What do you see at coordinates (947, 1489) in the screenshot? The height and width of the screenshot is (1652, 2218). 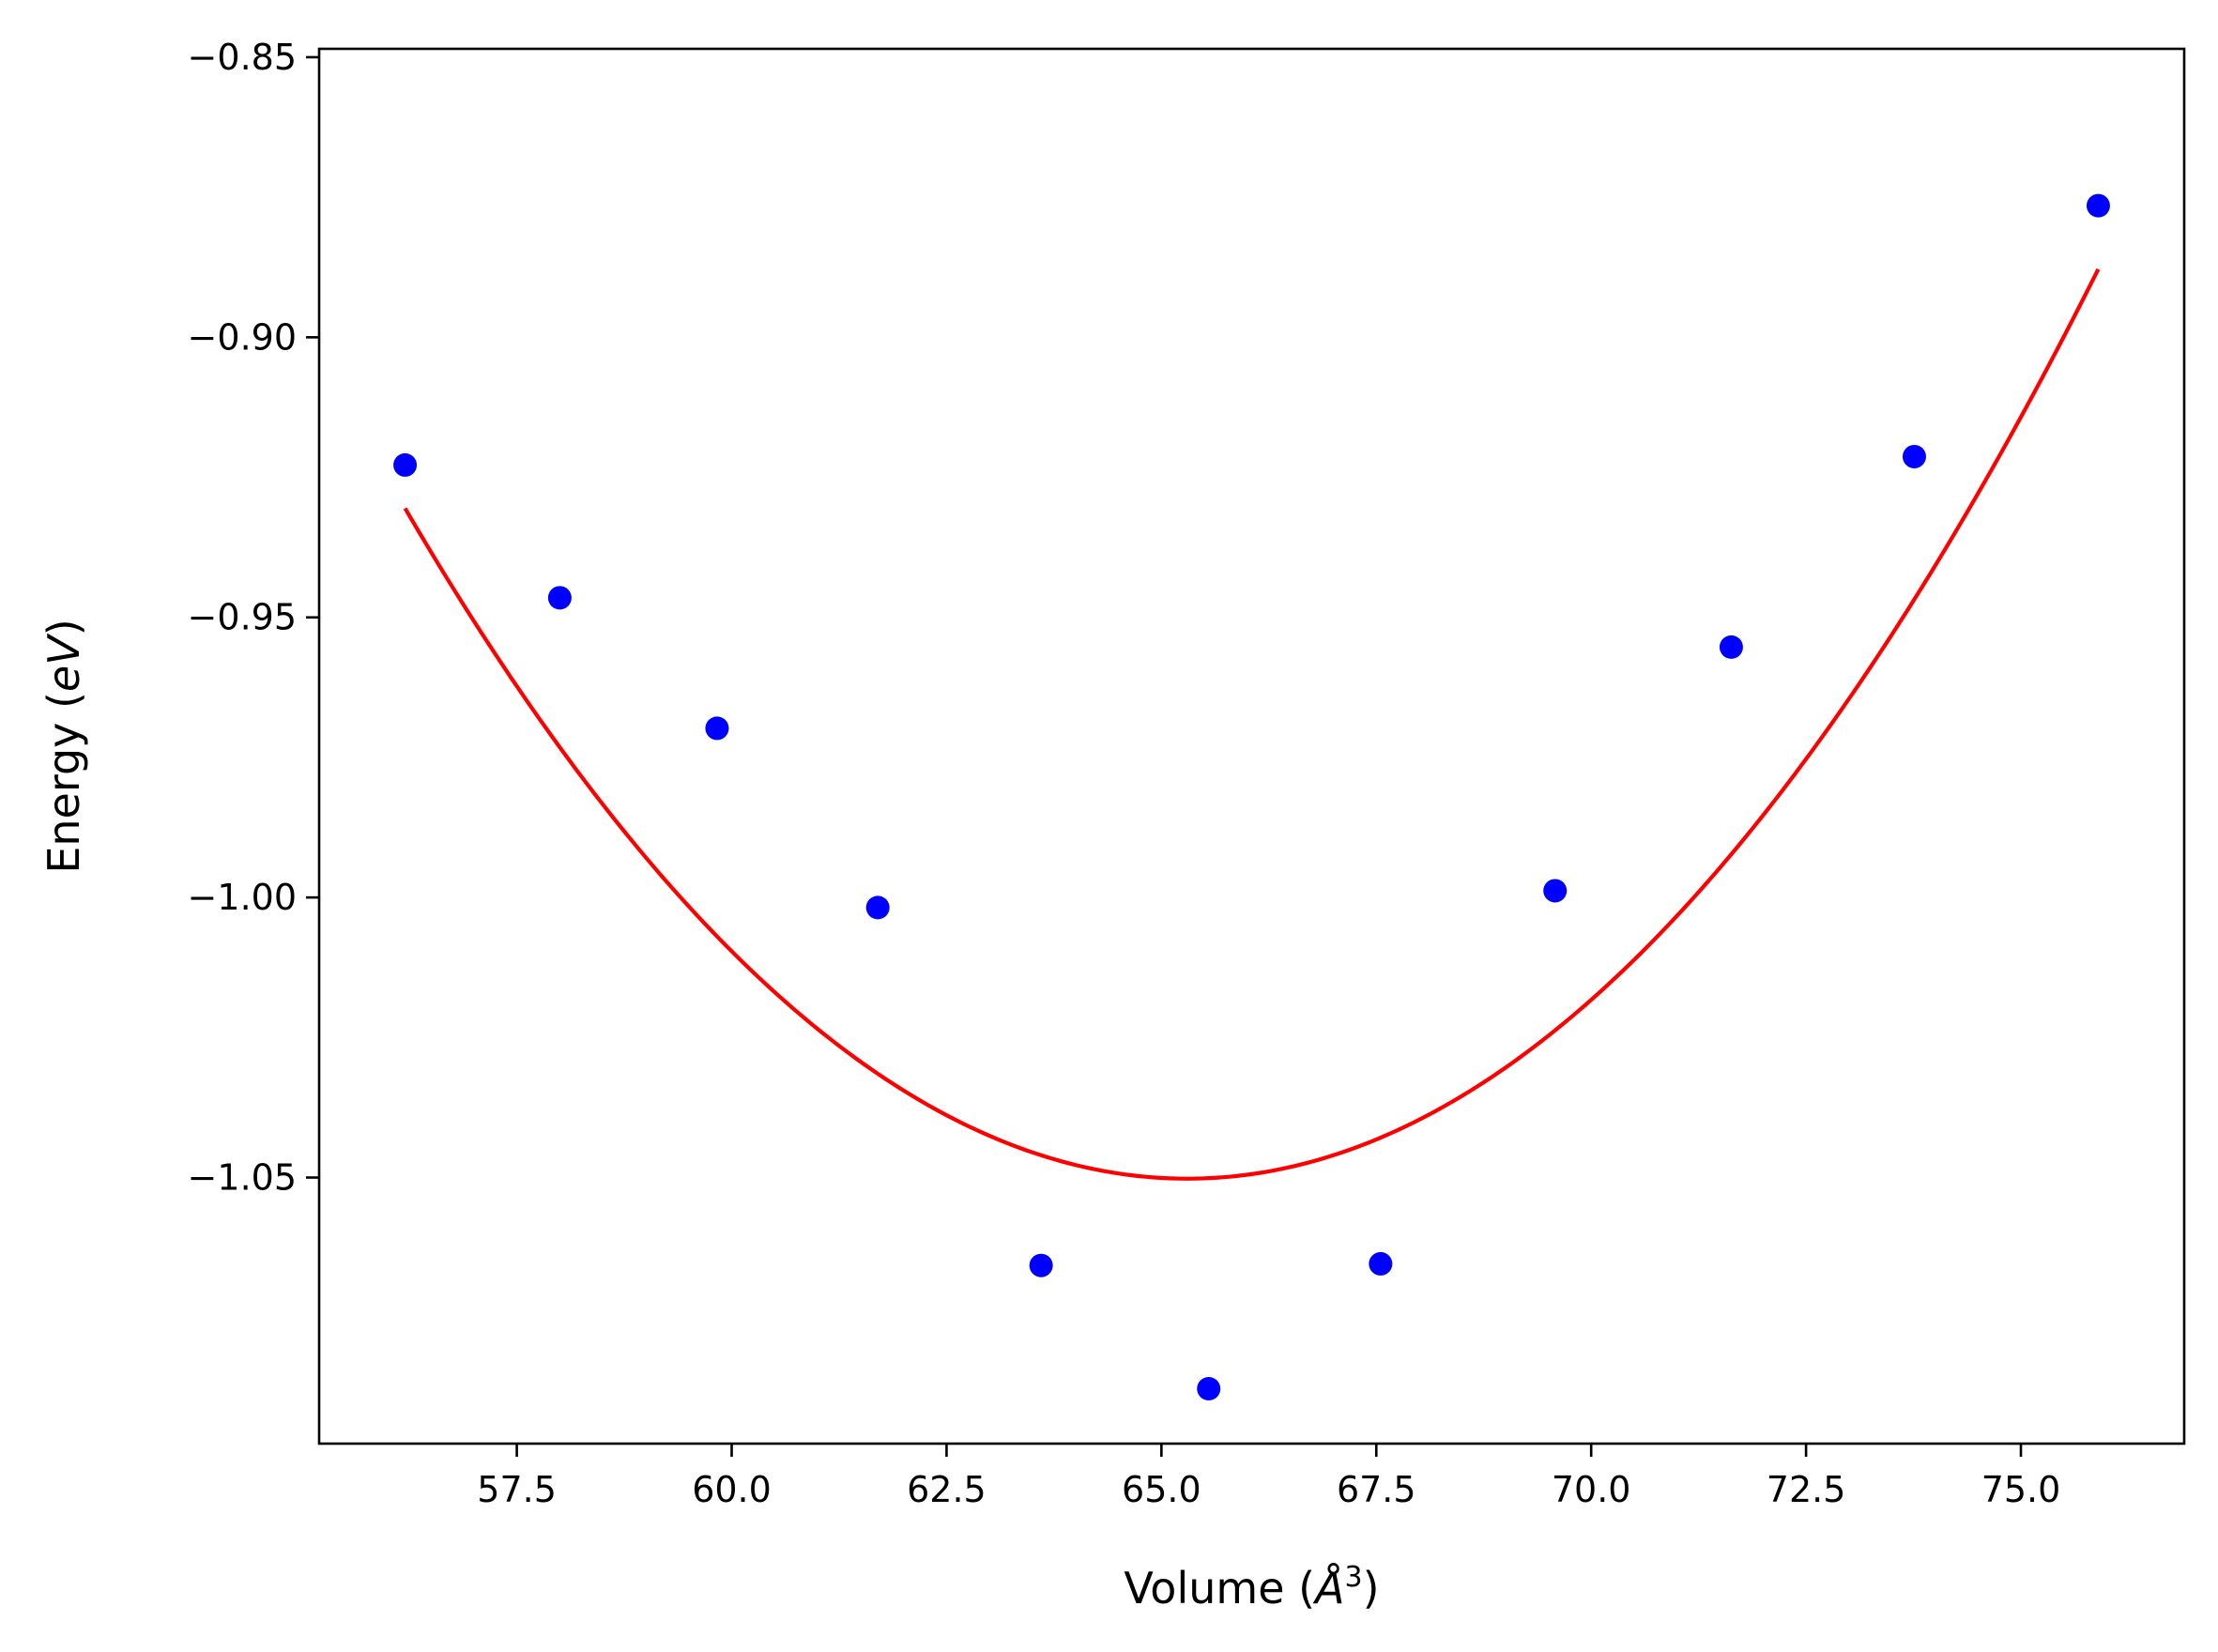 I see `x-tick-label: 62.5` at bounding box center [947, 1489].